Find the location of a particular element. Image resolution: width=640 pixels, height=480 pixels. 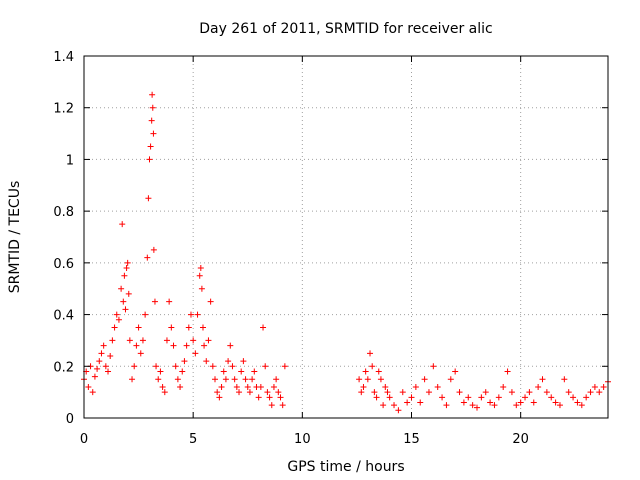

x-tick-label: 15 is located at coordinates (411, 439).